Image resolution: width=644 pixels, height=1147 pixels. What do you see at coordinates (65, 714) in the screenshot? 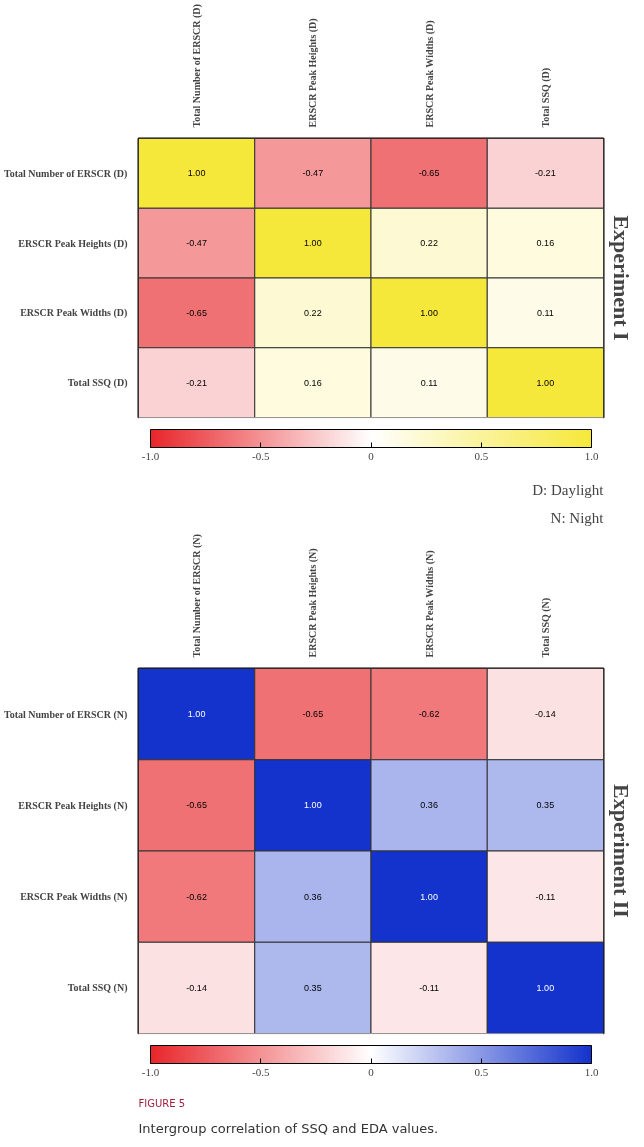
I see `y-tick-label: Total Number of ERSCR (N)` at bounding box center [65, 714].